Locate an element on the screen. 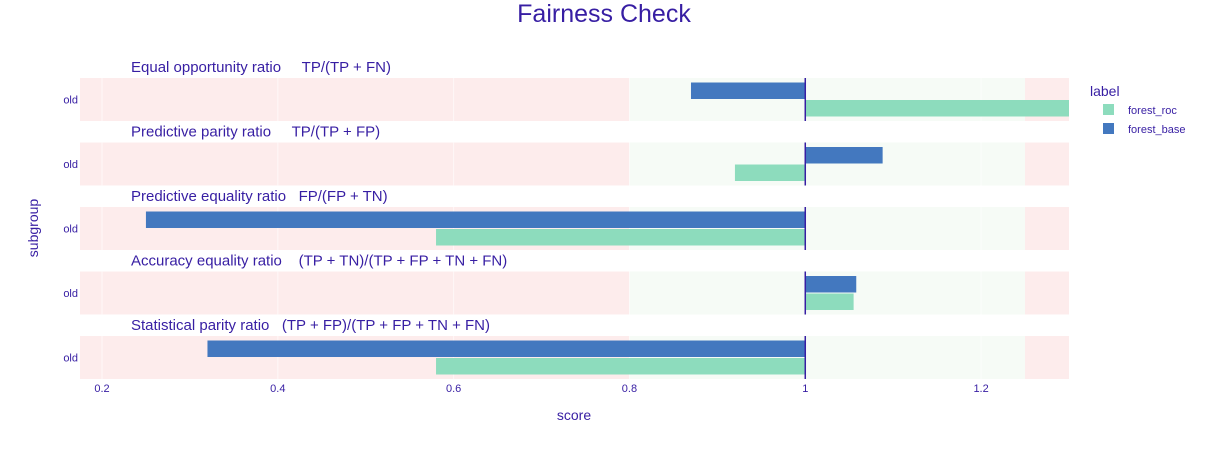  panel-title: Predictive equality ratio FP/(FP + TN) is located at coordinates (259, 196).